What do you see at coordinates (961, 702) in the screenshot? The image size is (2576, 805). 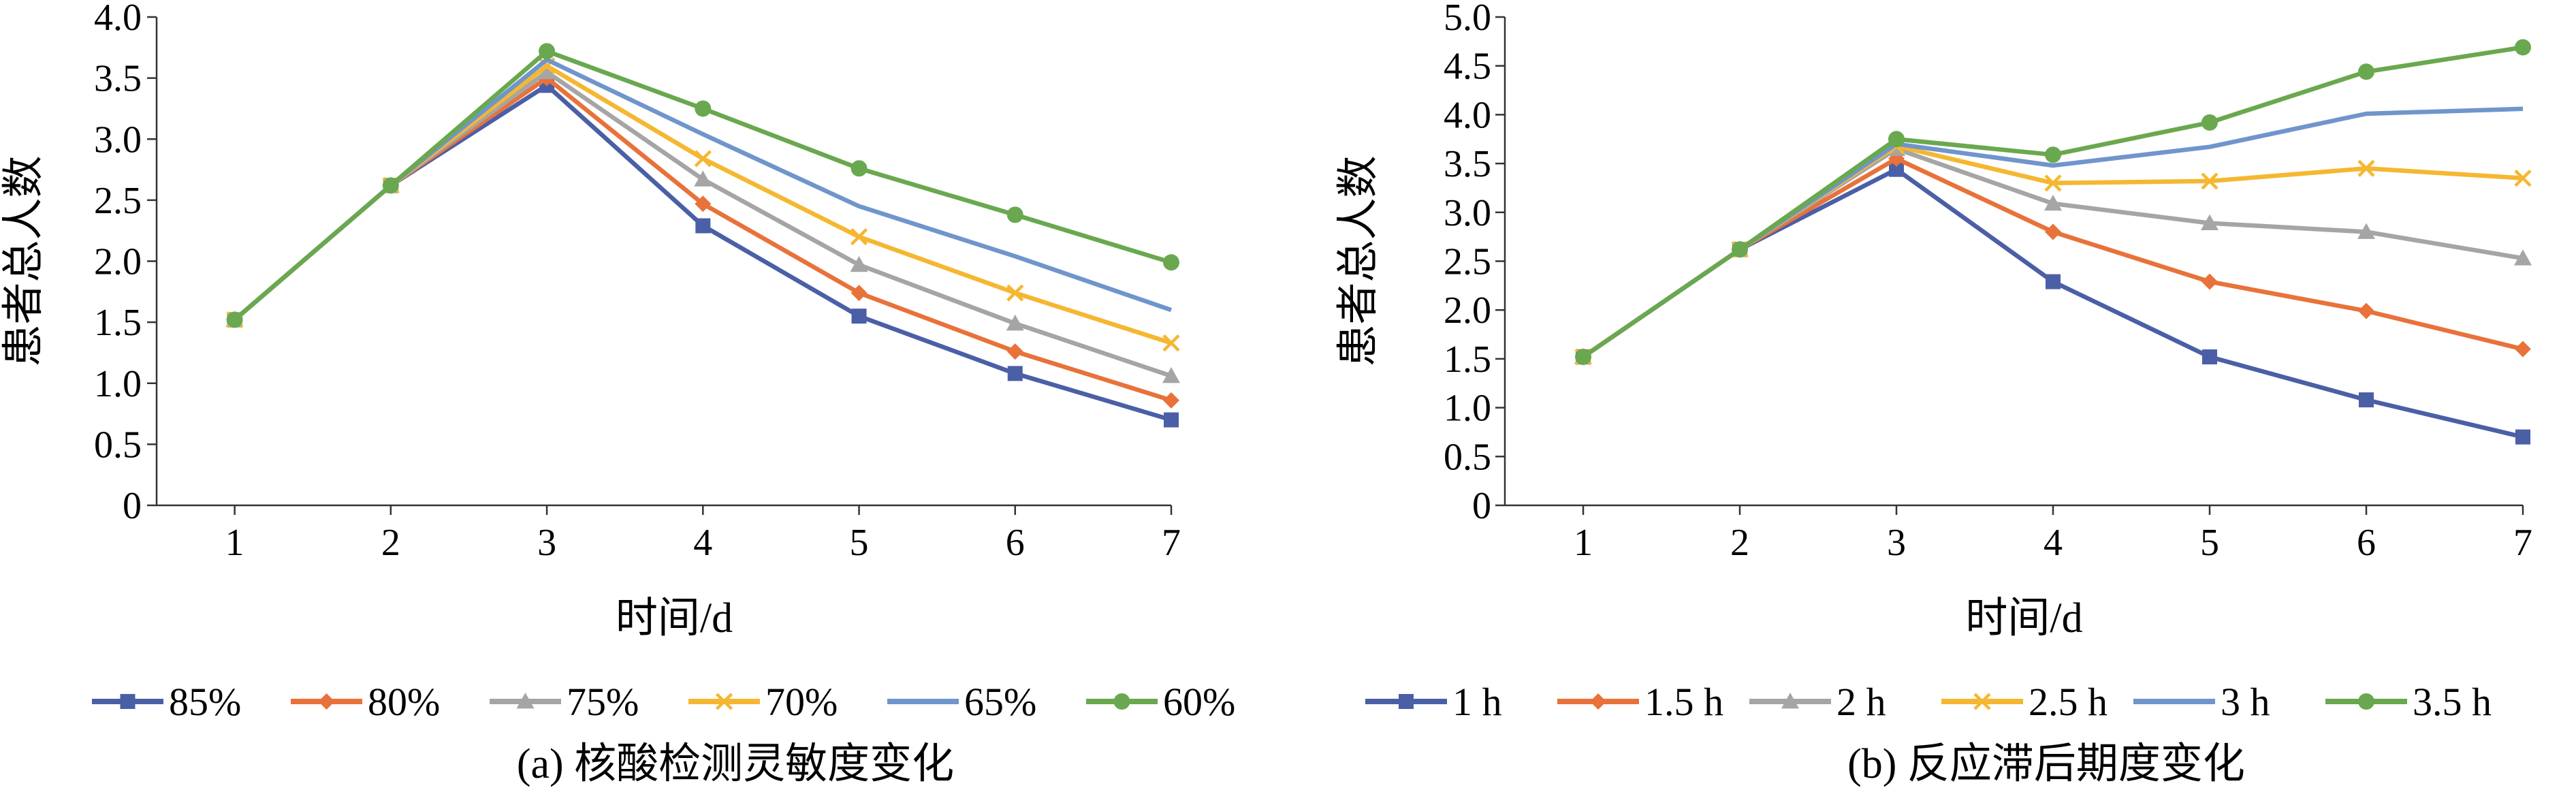 I see `legend-entry: 65%` at bounding box center [961, 702].